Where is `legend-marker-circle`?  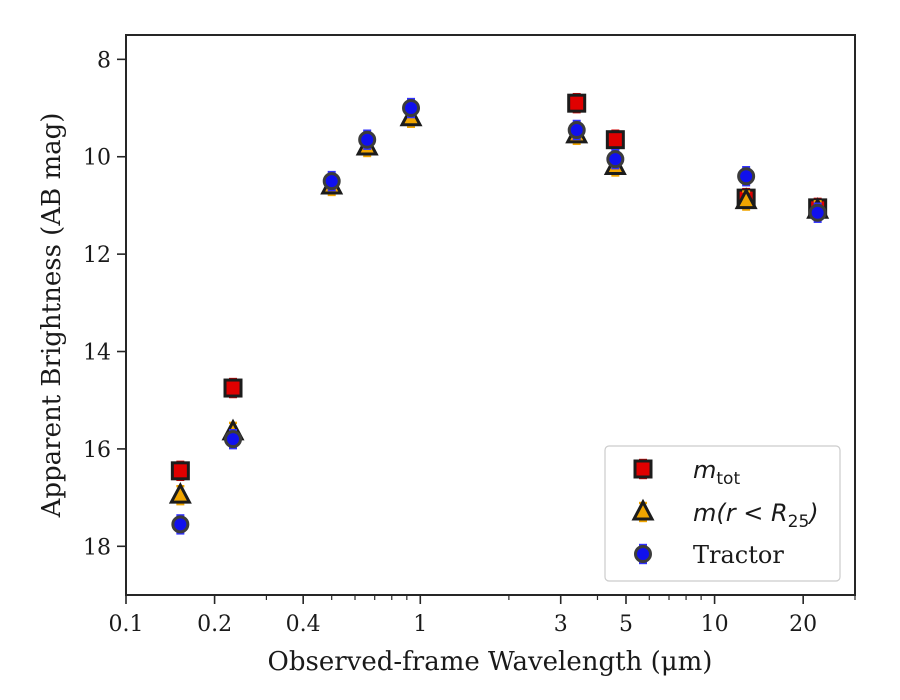
legend-marker-circle is located at coordinates (643, 554).